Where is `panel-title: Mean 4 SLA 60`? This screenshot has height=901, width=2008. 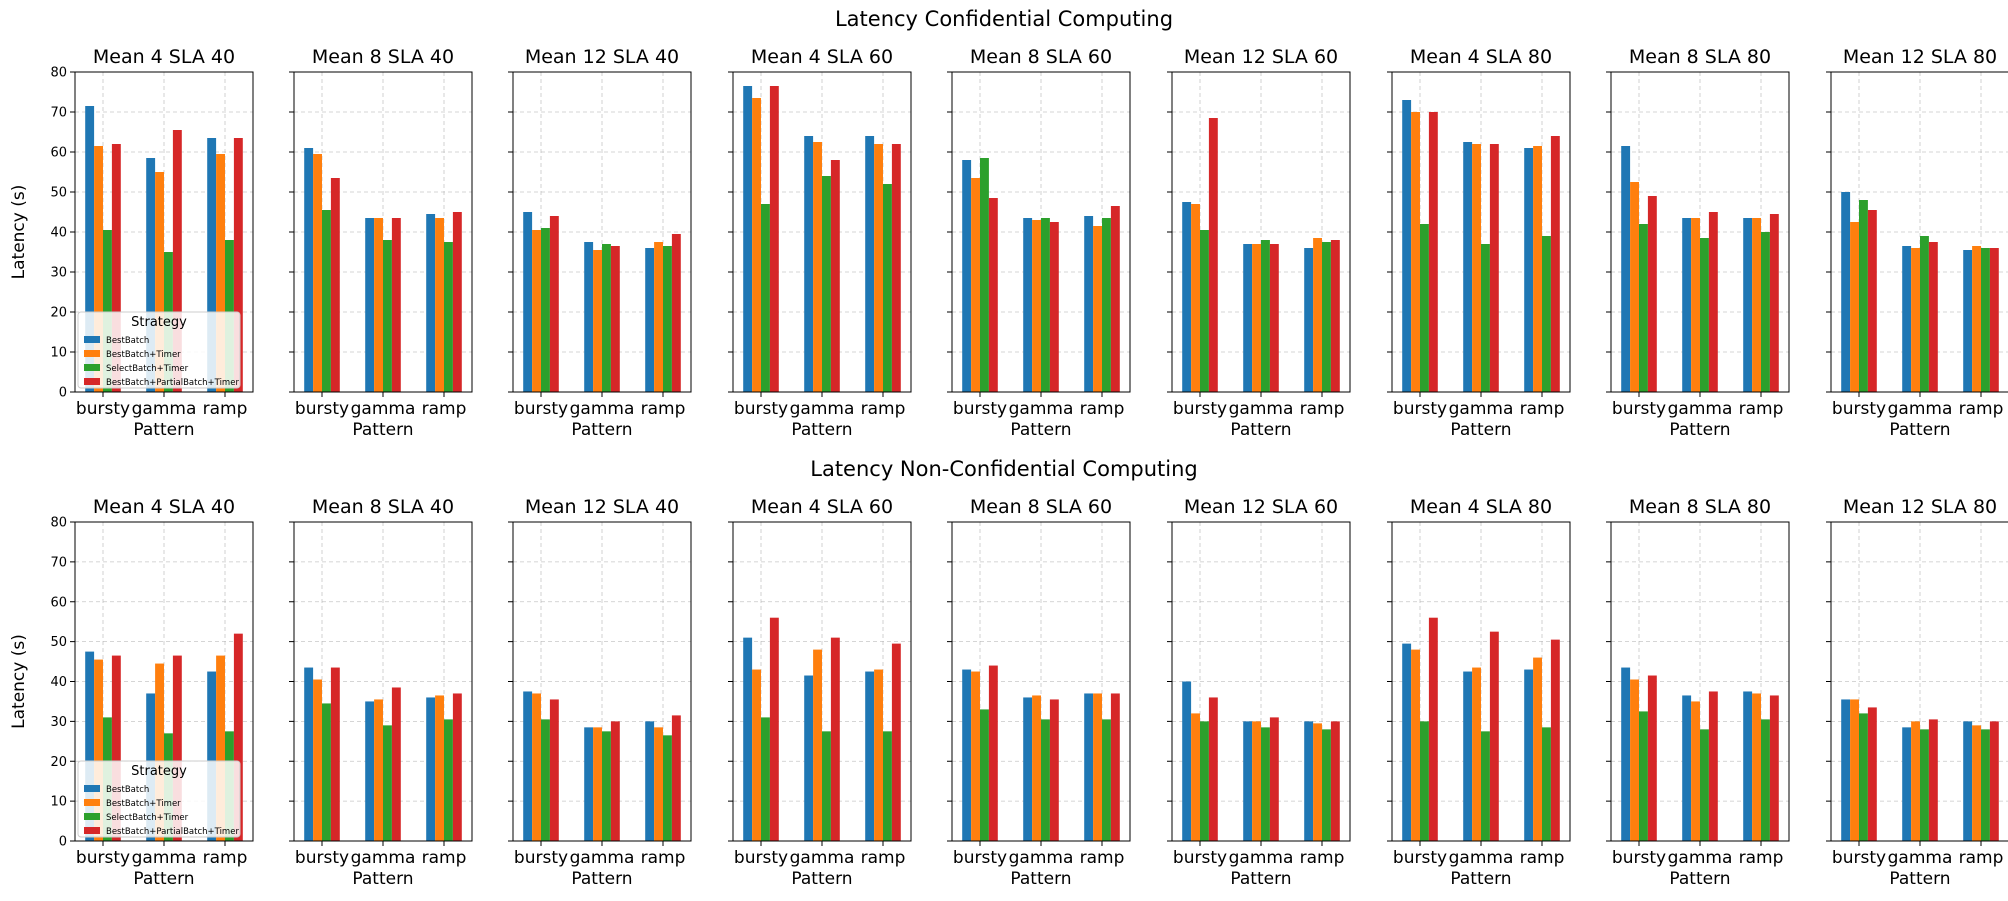
panel-title: Mean 4 SLA 60 is located at coordinates (822, 57).